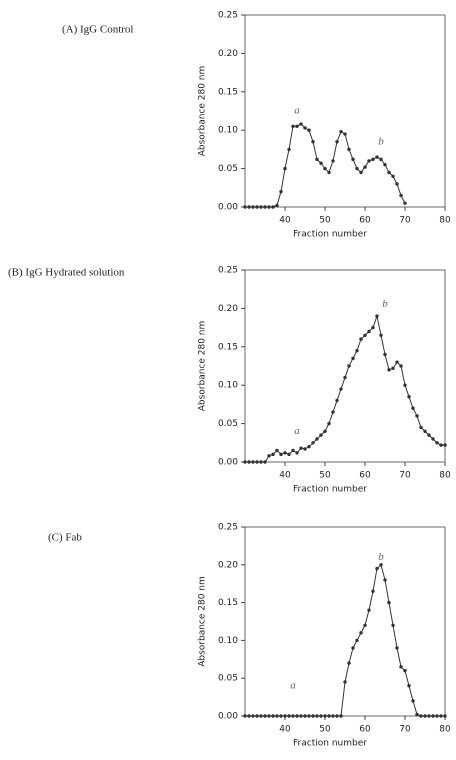 This screenshot has width=456, height=760. I want to click on x-tick-label: 50, so click(325, 730).